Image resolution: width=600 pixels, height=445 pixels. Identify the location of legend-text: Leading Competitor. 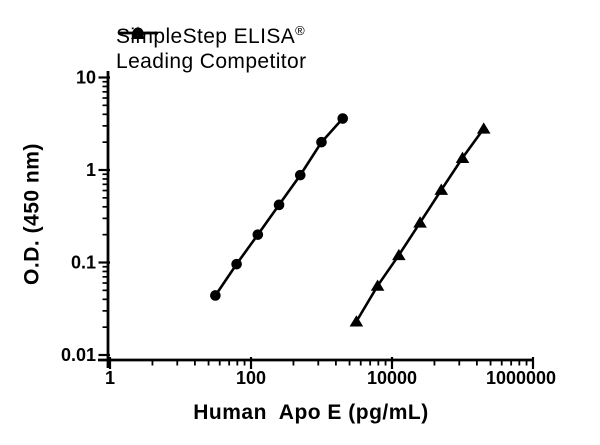
(211, 61).